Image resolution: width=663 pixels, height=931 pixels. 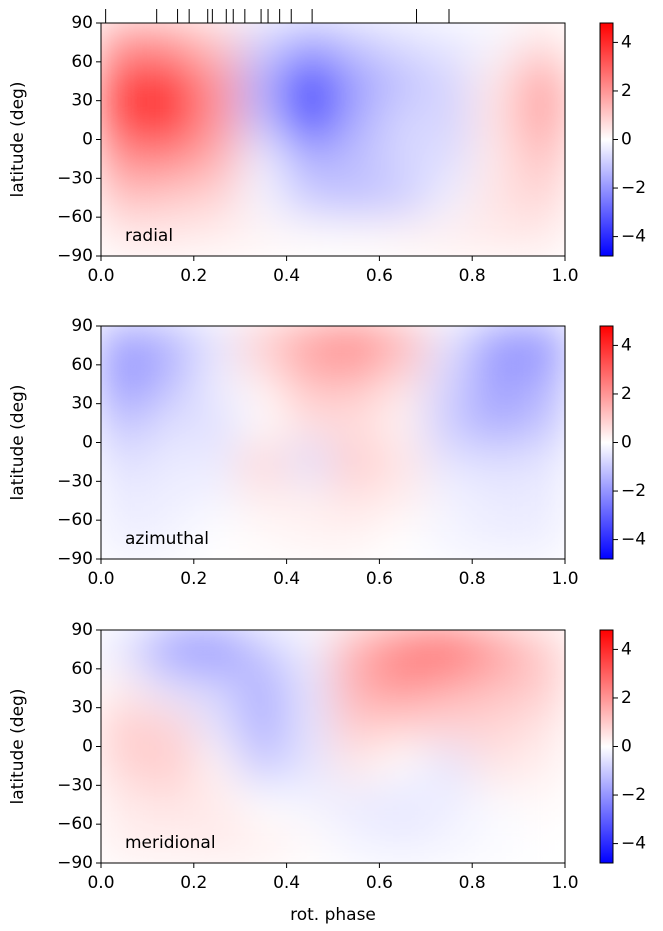 What do you see at coordinates (87, 747) in the screenshot?
I see `y-tick-label: 0` at bounding box center [87, 747].